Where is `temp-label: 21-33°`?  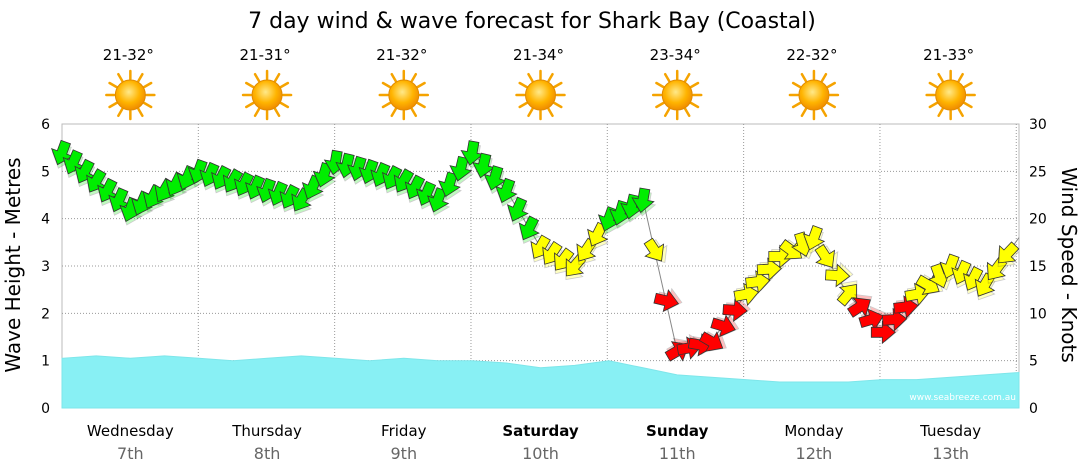 temp-label: 21-33° is located at coordinates (948, 55).